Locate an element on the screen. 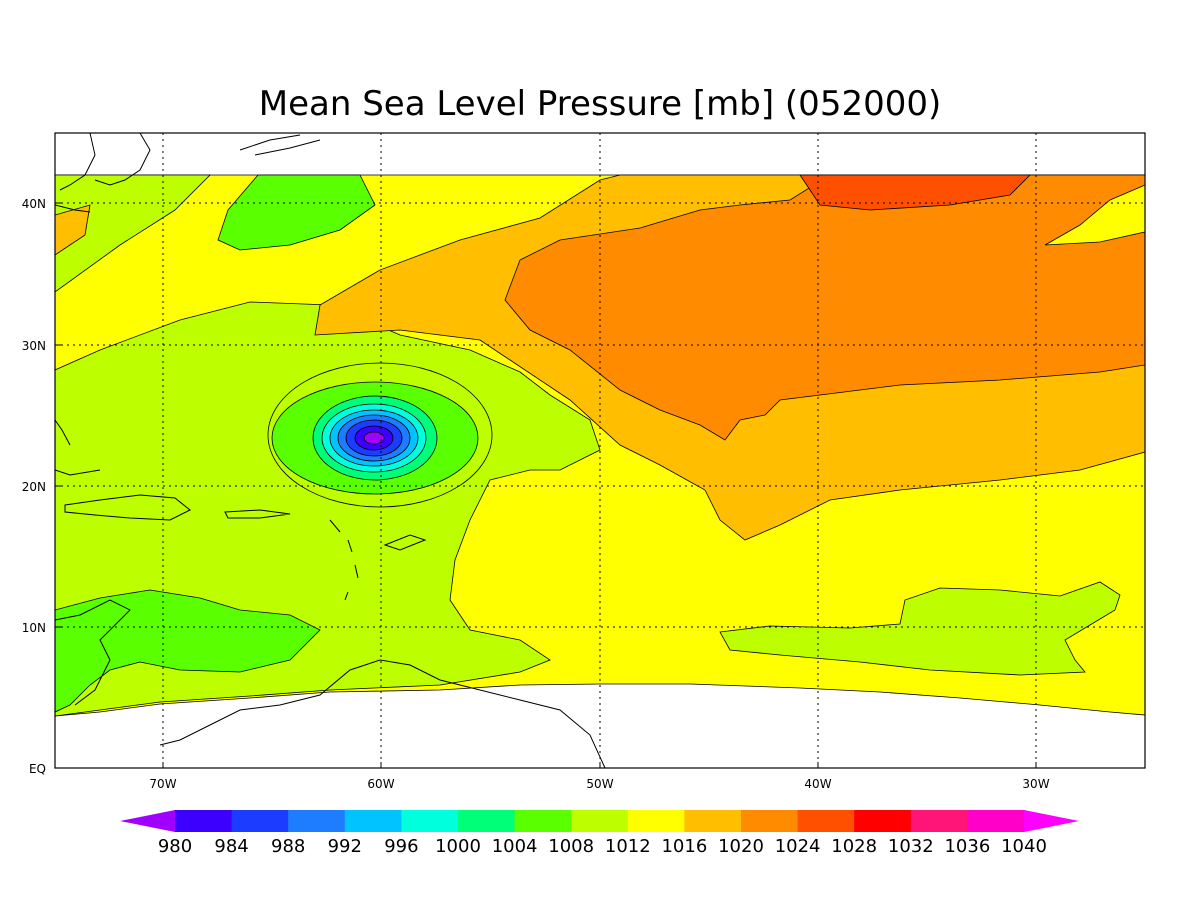 Image resolution: width=1200 pixels, height=900 pixels. x-tick-label: 40W is located at coordinates (817, 784).